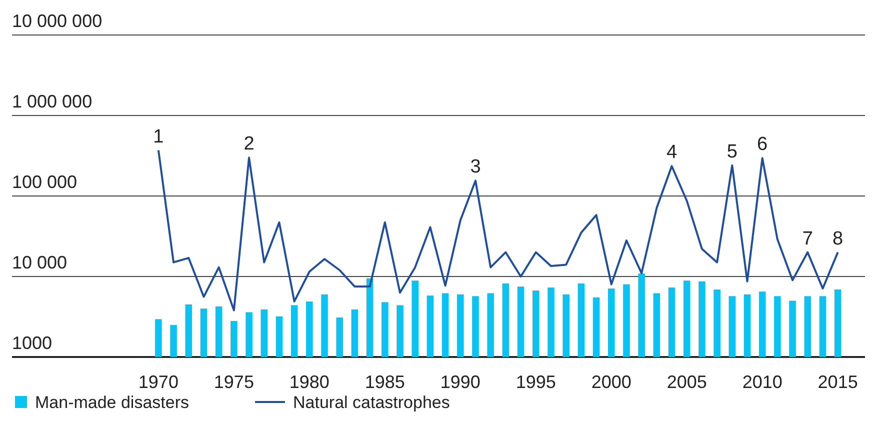 The image size is (873, 424). Describe the element at coordinates (52, 102) in the screenshot. I see `y-tick-label: 1 000 000` at that location.